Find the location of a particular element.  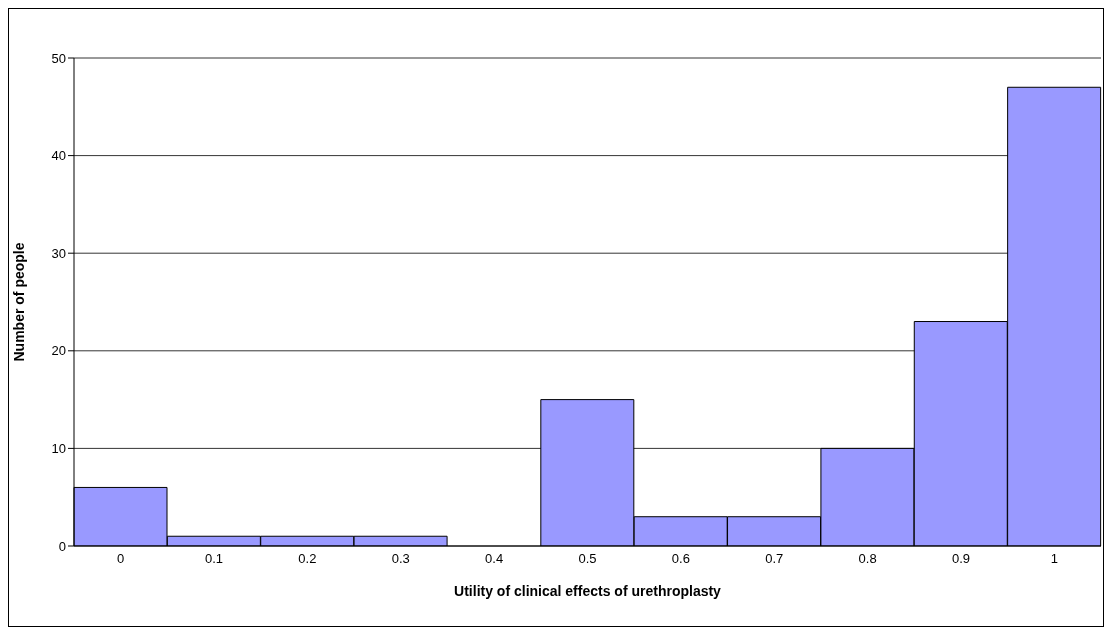

x-tick-label: 0.1 is located at coordinates (214, 559).